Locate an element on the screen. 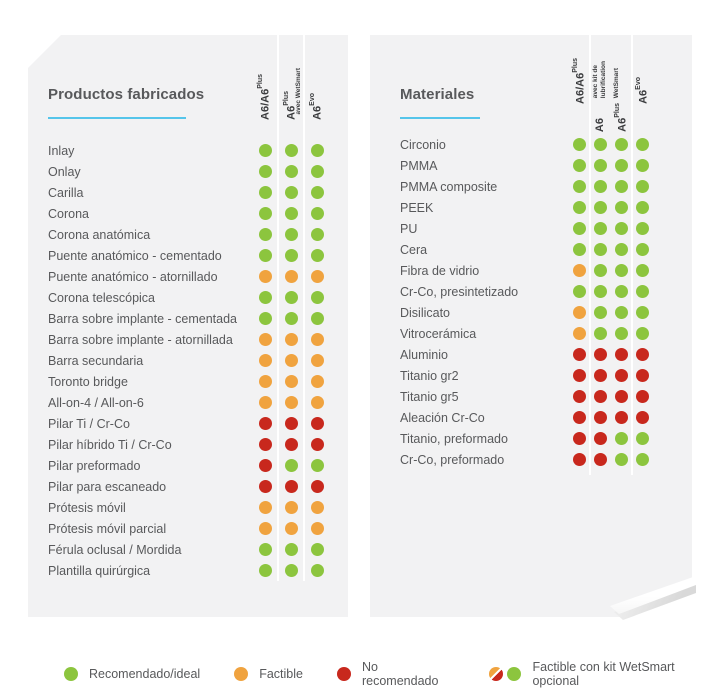 The height and width of the screenshot is (700, 720). table-row: Circonio is located at coordinates (531, 144).